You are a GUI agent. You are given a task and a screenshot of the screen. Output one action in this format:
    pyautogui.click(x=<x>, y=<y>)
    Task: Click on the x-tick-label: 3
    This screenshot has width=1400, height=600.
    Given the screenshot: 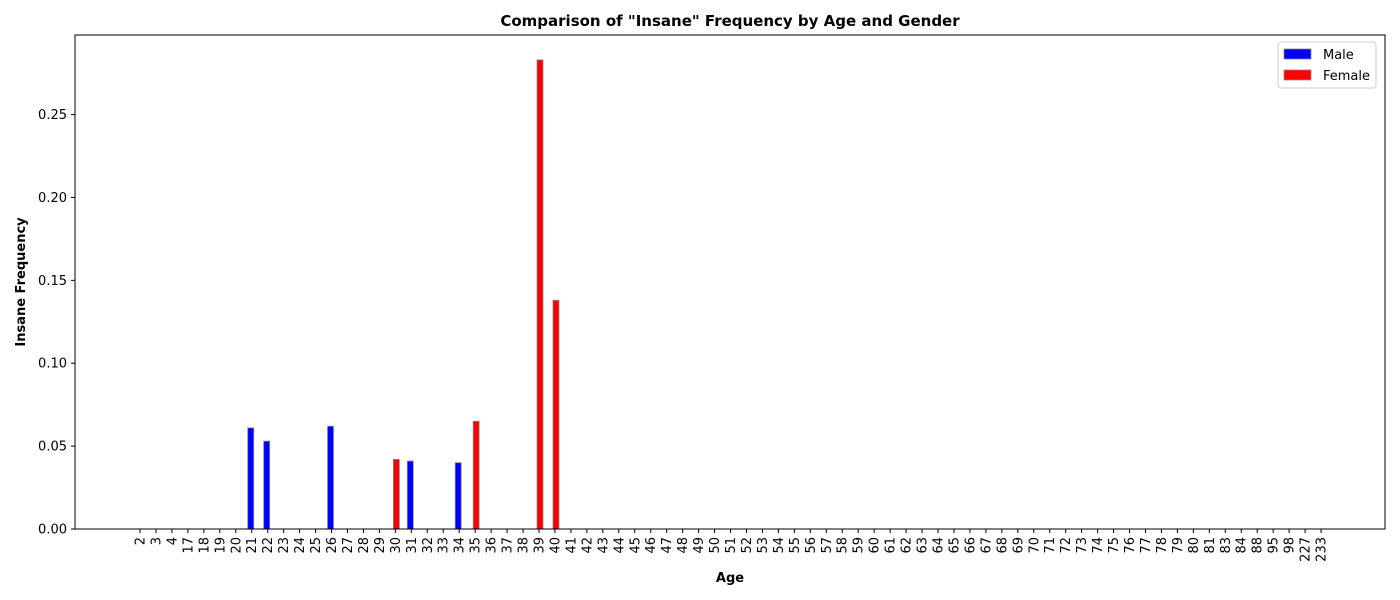 What is the action you would take?
    pyautogui.click(x=156, y=541)
    